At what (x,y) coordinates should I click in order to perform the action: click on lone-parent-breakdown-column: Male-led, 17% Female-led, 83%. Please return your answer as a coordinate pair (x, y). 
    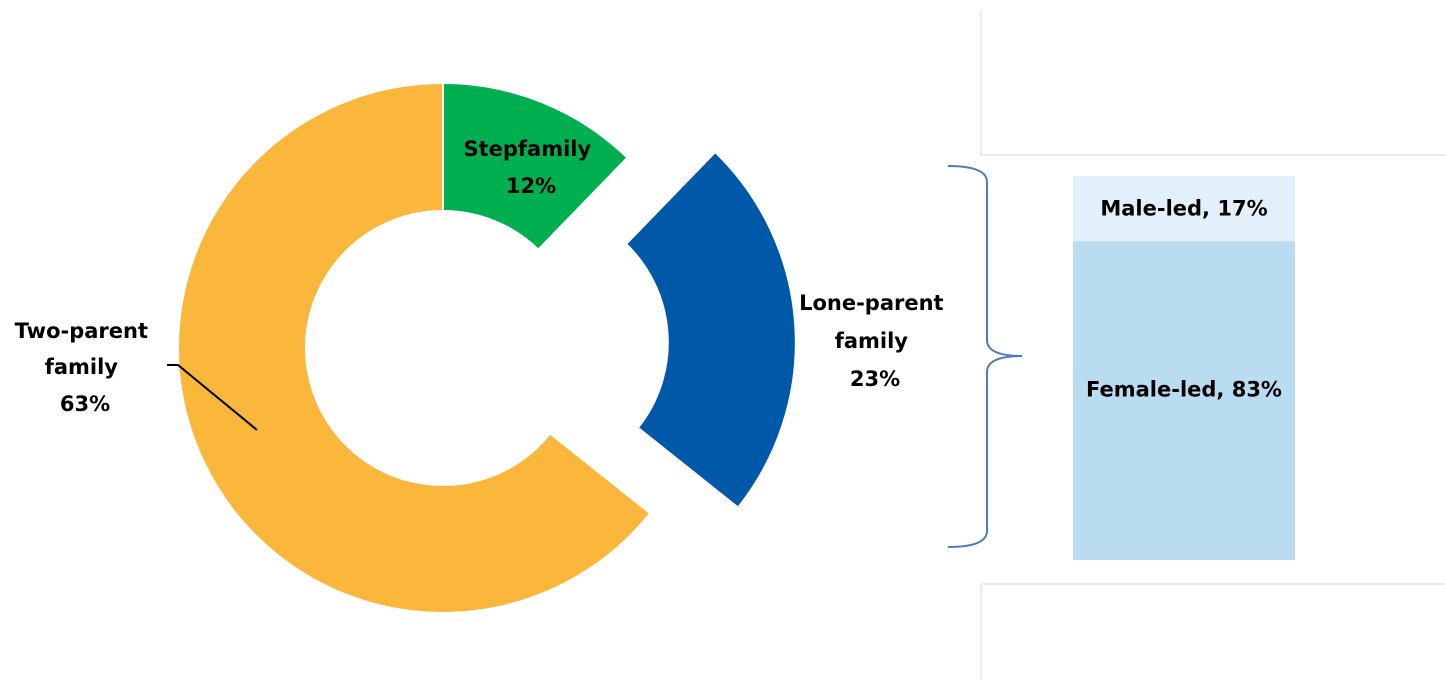
    Looking at the image, I should click on (1184, 368).